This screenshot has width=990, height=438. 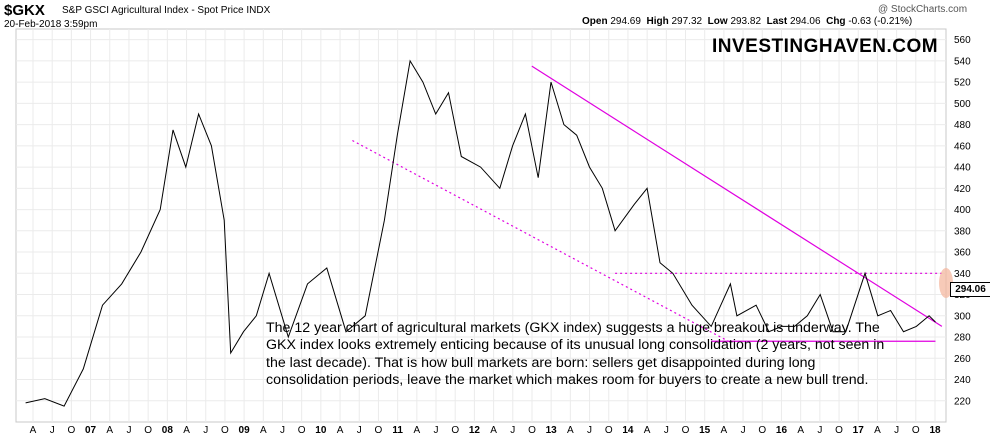 What do you see at coordinates (962, 380) in the screenshot?
I see `y-tick-label: 240` at bounding box center [962, 380].